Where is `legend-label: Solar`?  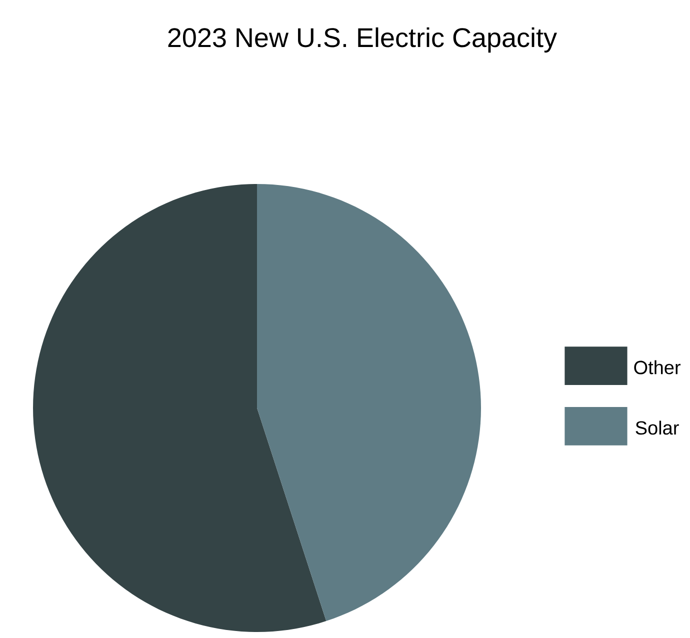
legend-label: Solar is located at coordinates (657, 427).